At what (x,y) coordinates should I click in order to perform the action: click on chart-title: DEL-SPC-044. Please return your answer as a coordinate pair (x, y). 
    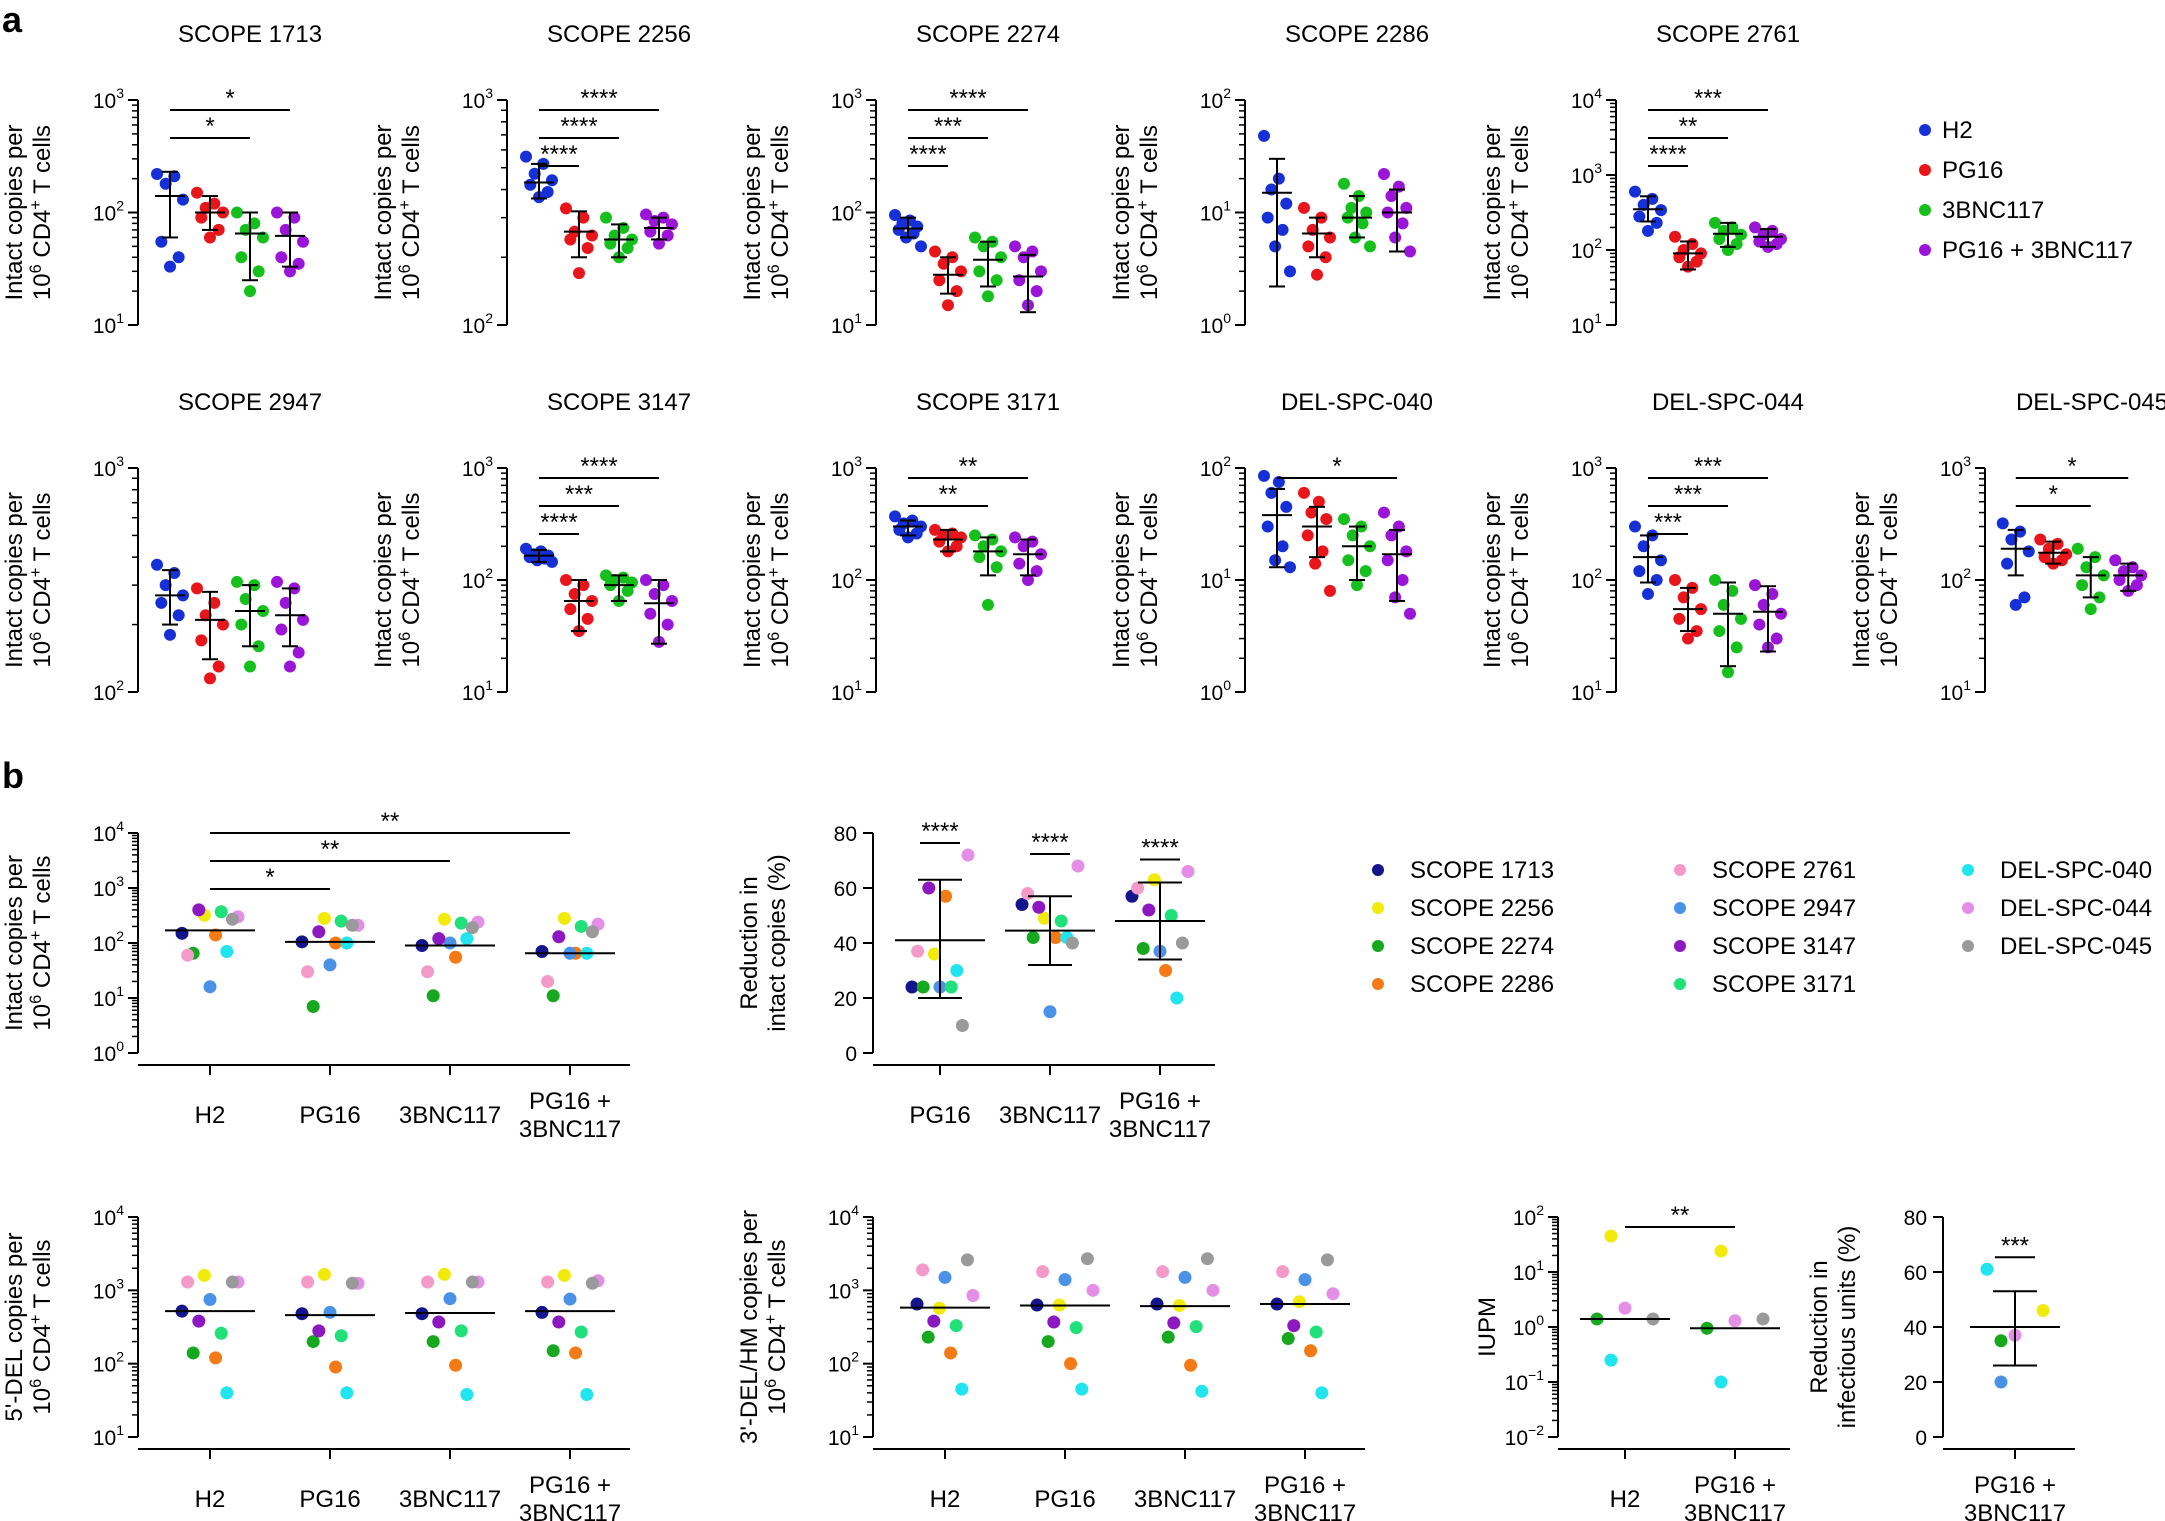
    Looking at the image, I should click on (1728, 402).